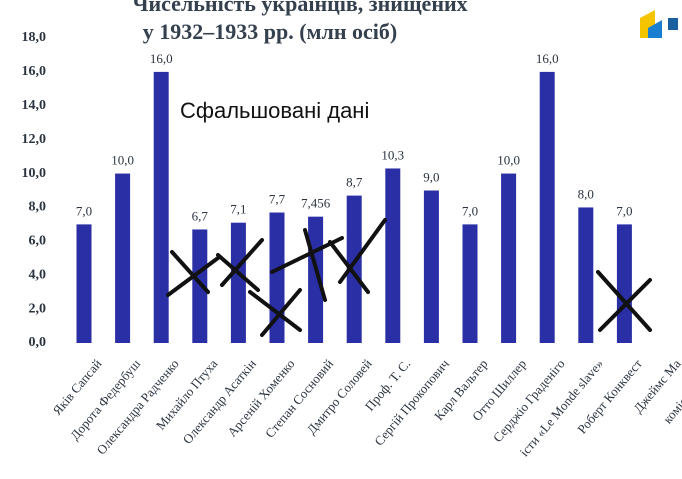 This screenshot has width=682, height=479. What do you see at coordinates (277, 199) in the screenshot?
I see `value-label: 7,7` at bounding box center [277, 199].